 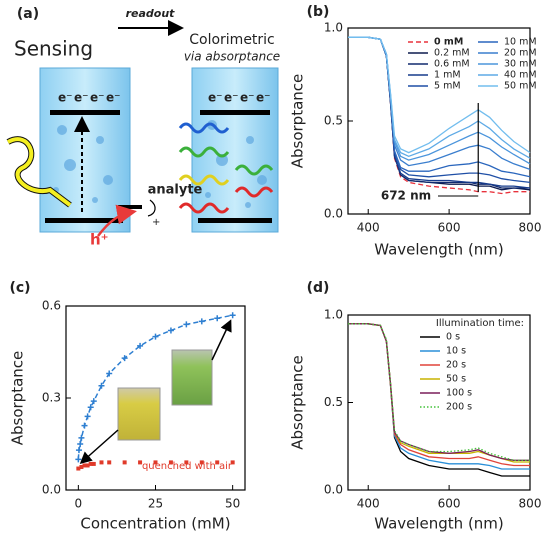 I want to click on sensing-title: Sensing, so click(x=53, y=49).